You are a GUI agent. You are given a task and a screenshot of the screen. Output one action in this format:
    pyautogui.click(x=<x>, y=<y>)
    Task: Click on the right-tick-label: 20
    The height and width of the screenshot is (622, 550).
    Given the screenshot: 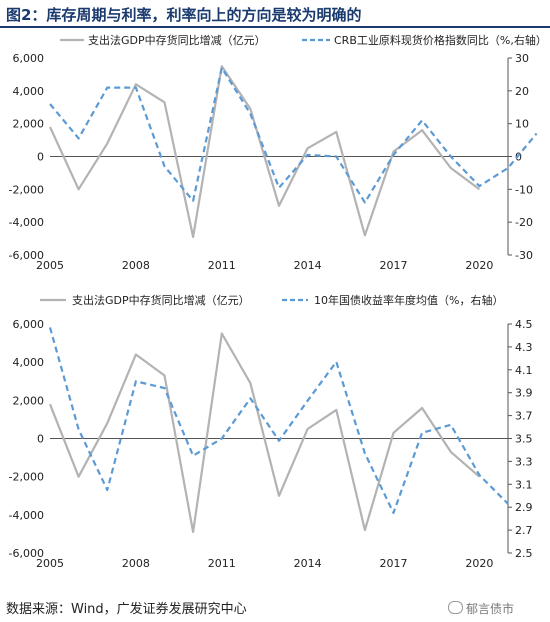 What is the action you would take?
    pyautogui.click(x=522, y=91)
    